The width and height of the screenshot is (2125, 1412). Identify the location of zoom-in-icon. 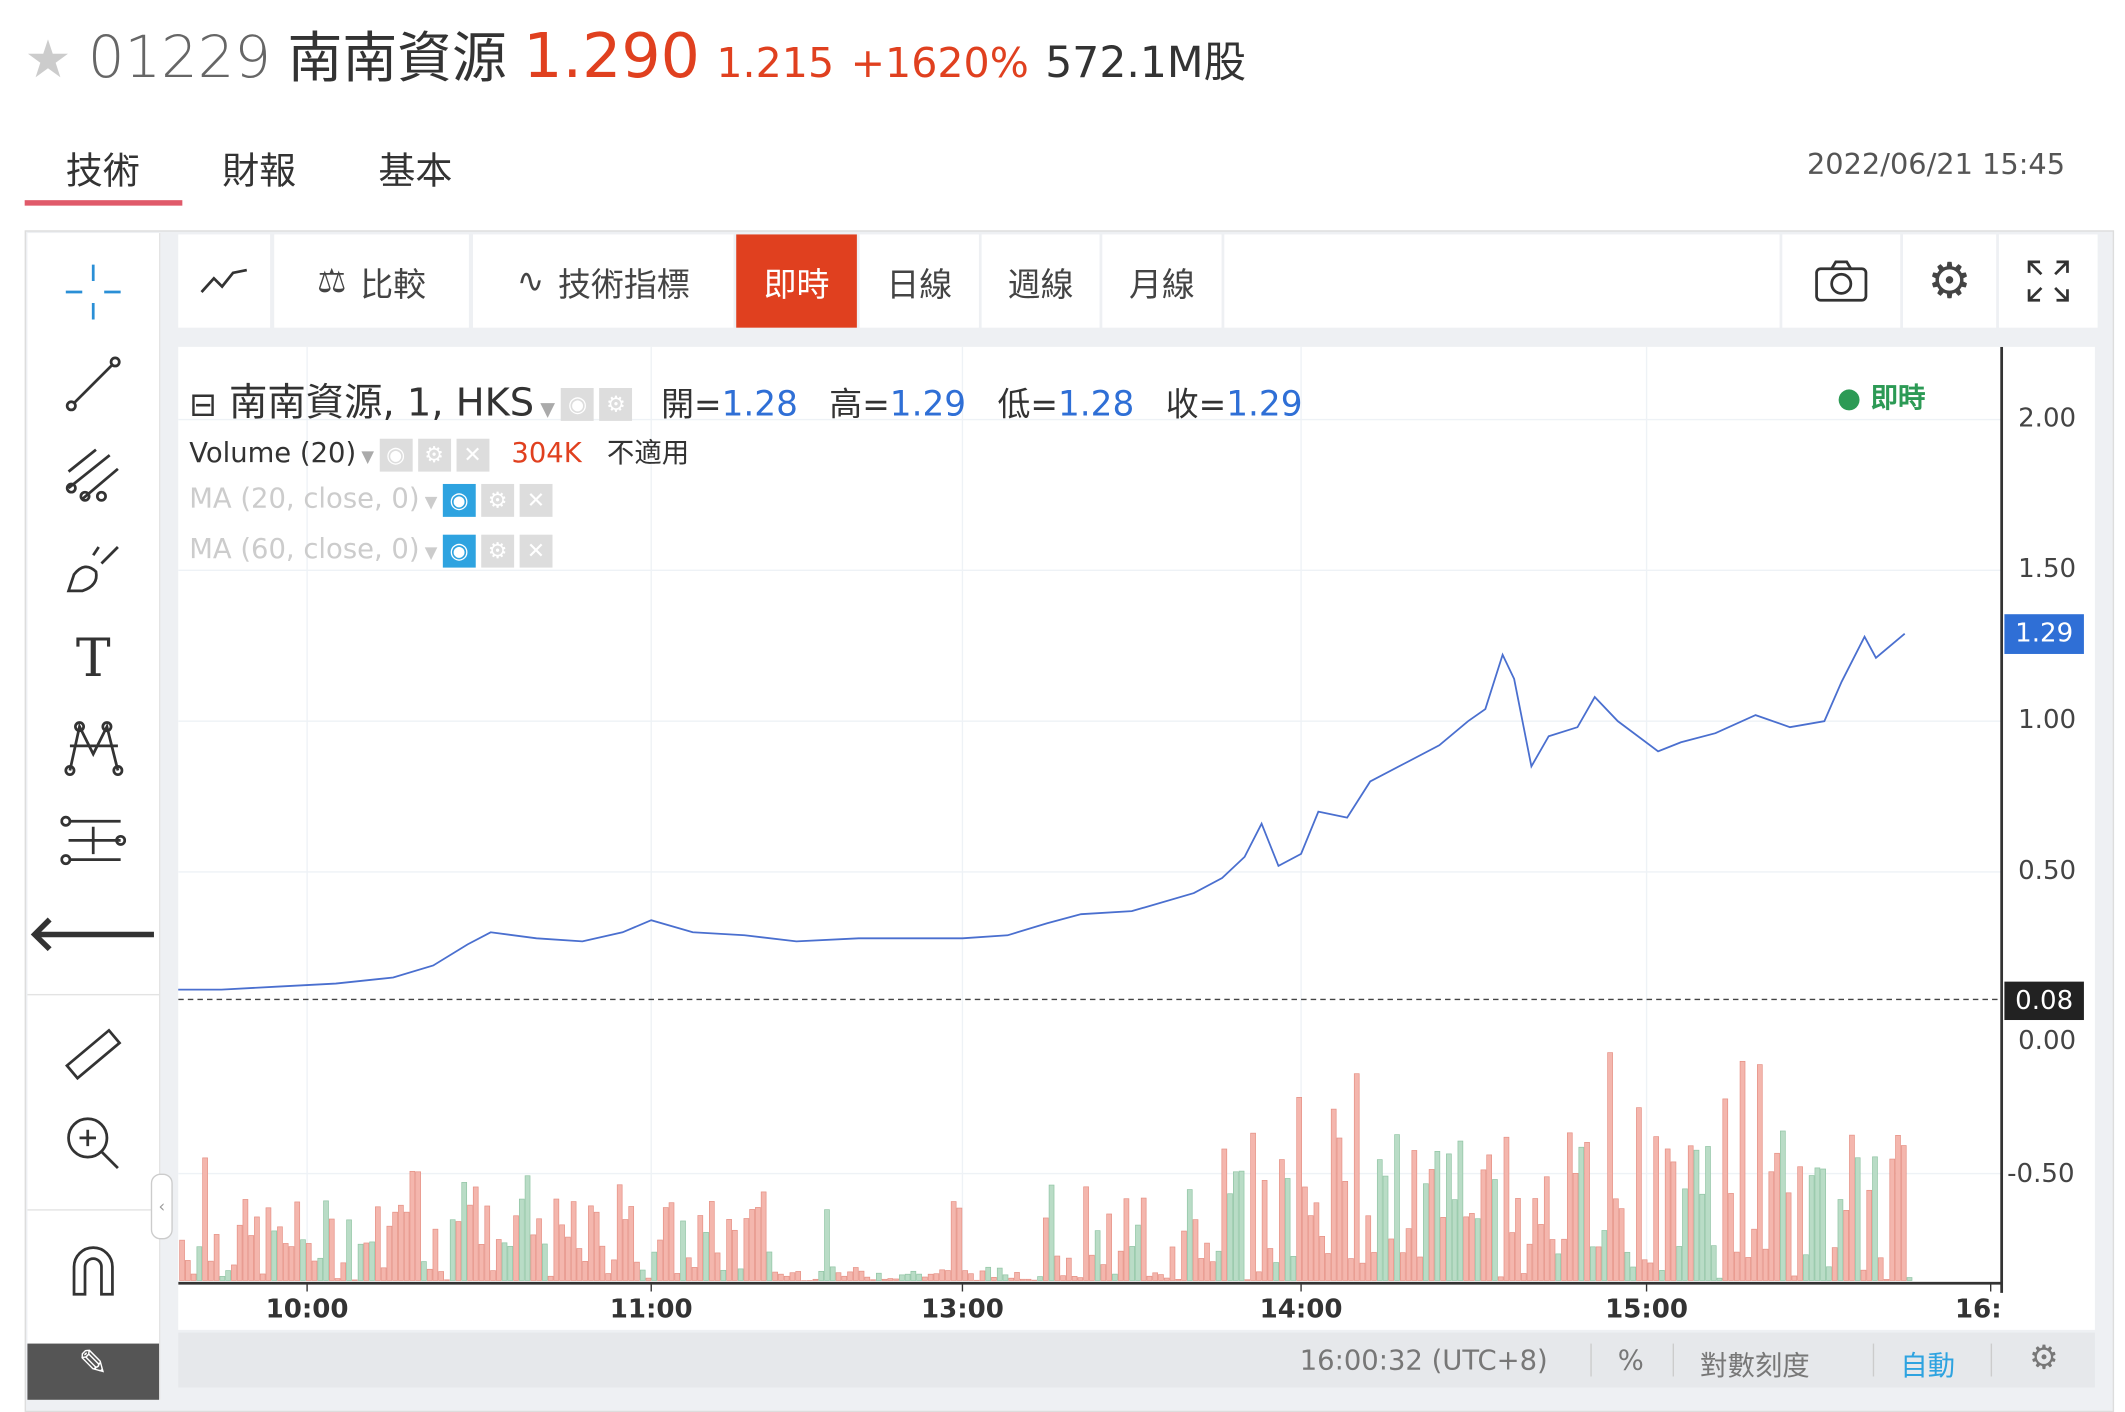
(93, 1144).